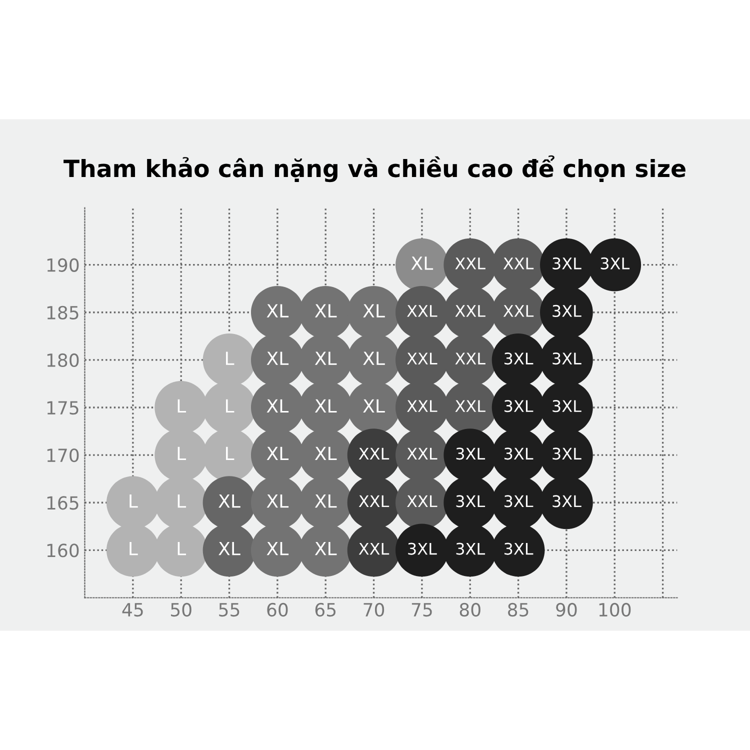  What do you see at coordinates (277, 549) in the screenshot?
I see `series-label: XL` at bounding box center [277, 549].